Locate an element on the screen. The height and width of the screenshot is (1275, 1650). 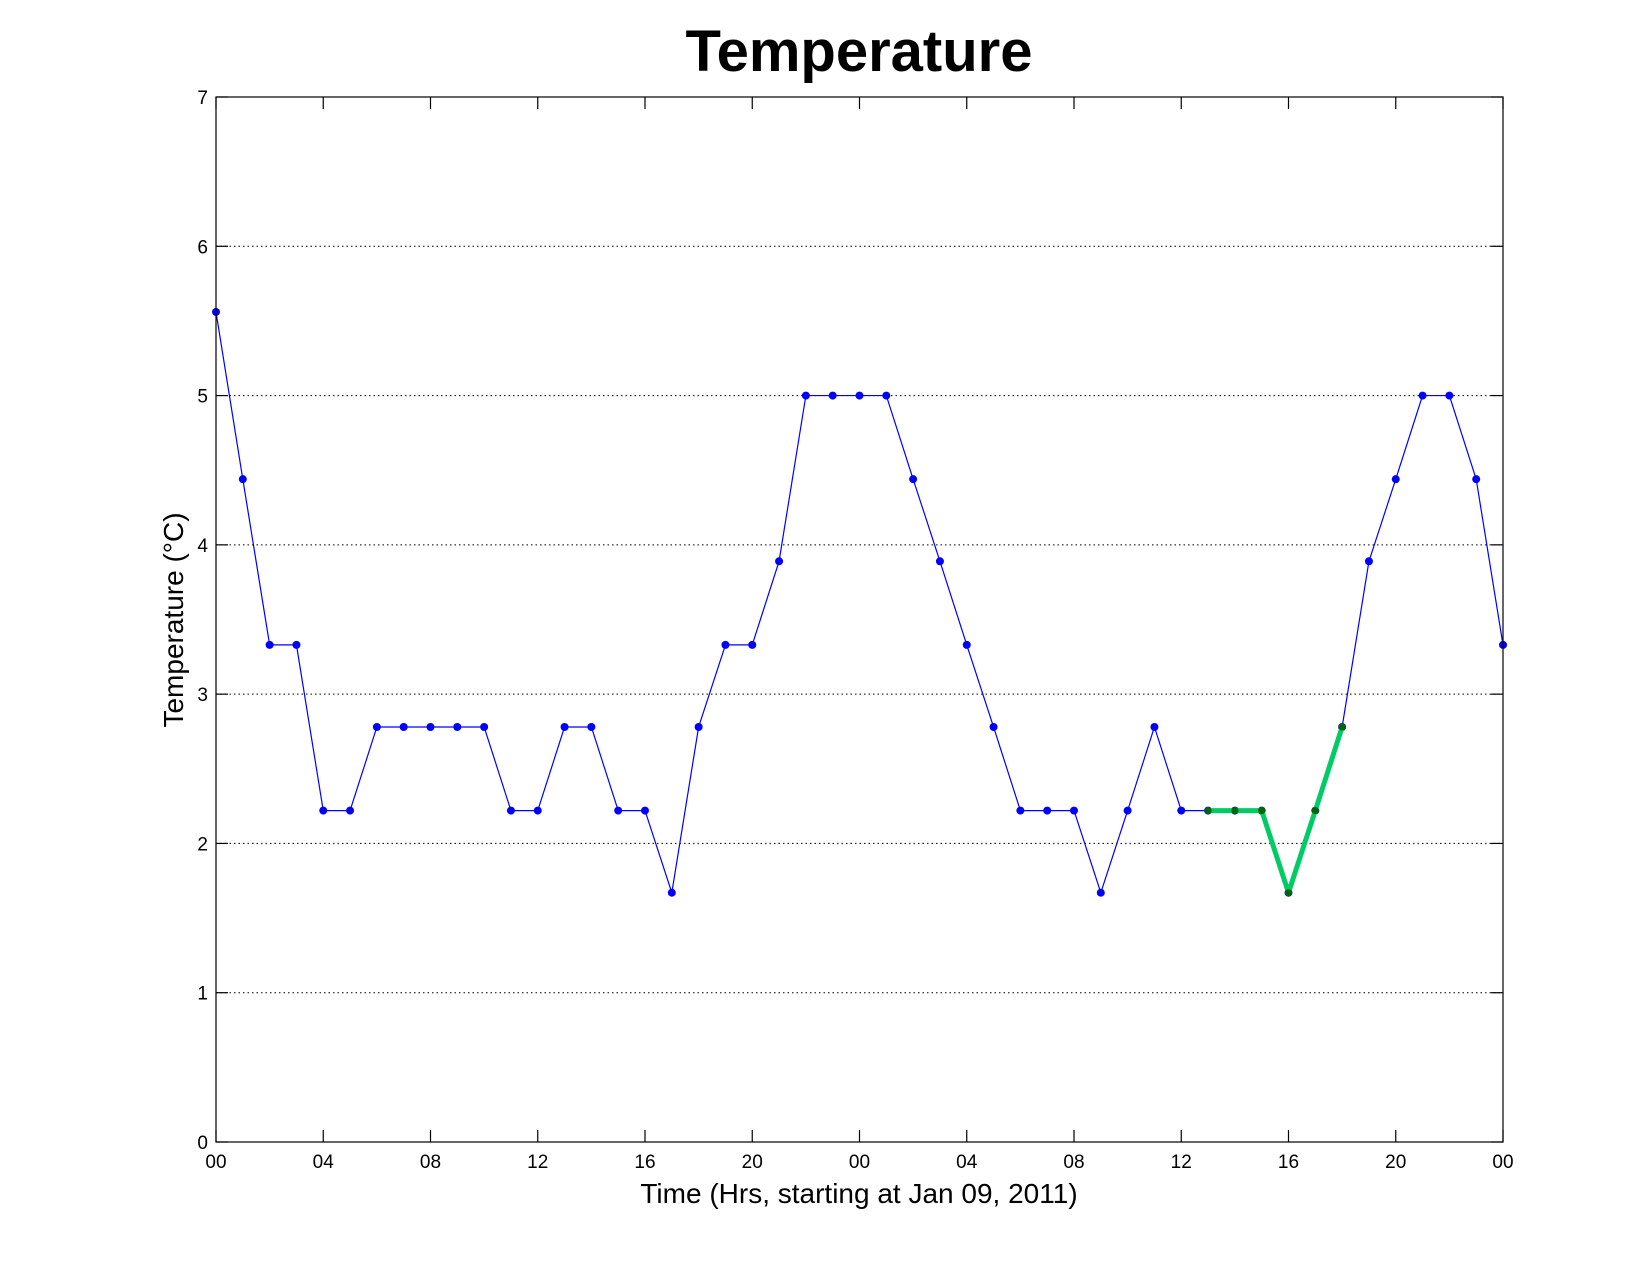
y-tick-label: 4 is located at coordinates (202, 546).